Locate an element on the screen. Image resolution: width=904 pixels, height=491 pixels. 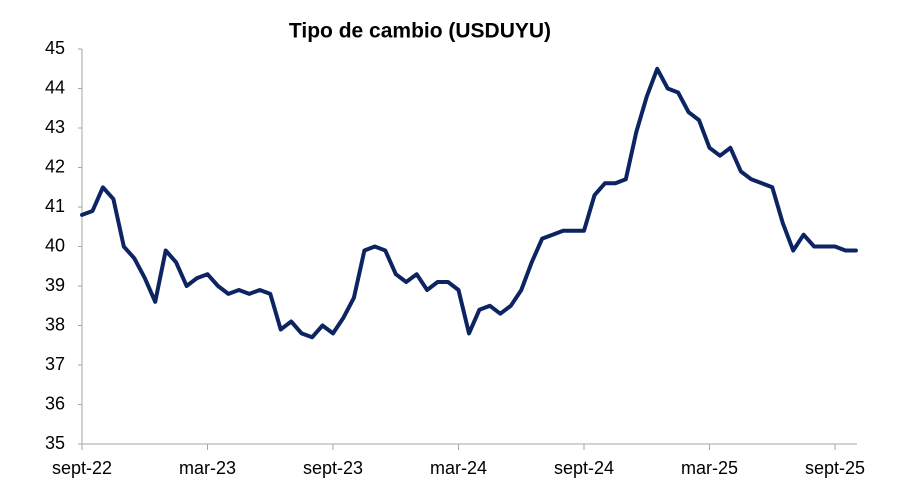
y-tick-label: 41 is located at coordinates (55, 206).